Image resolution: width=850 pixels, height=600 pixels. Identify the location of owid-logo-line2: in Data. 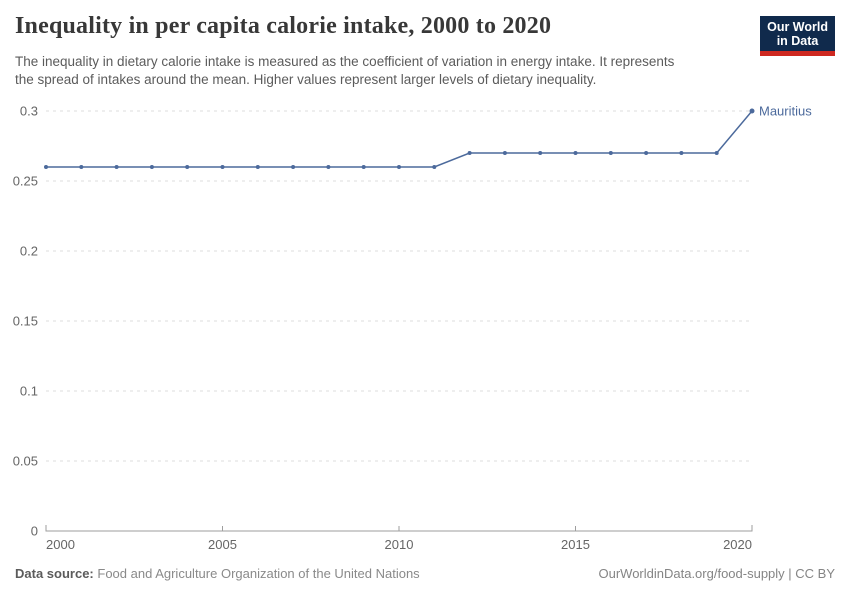
(797, 41).